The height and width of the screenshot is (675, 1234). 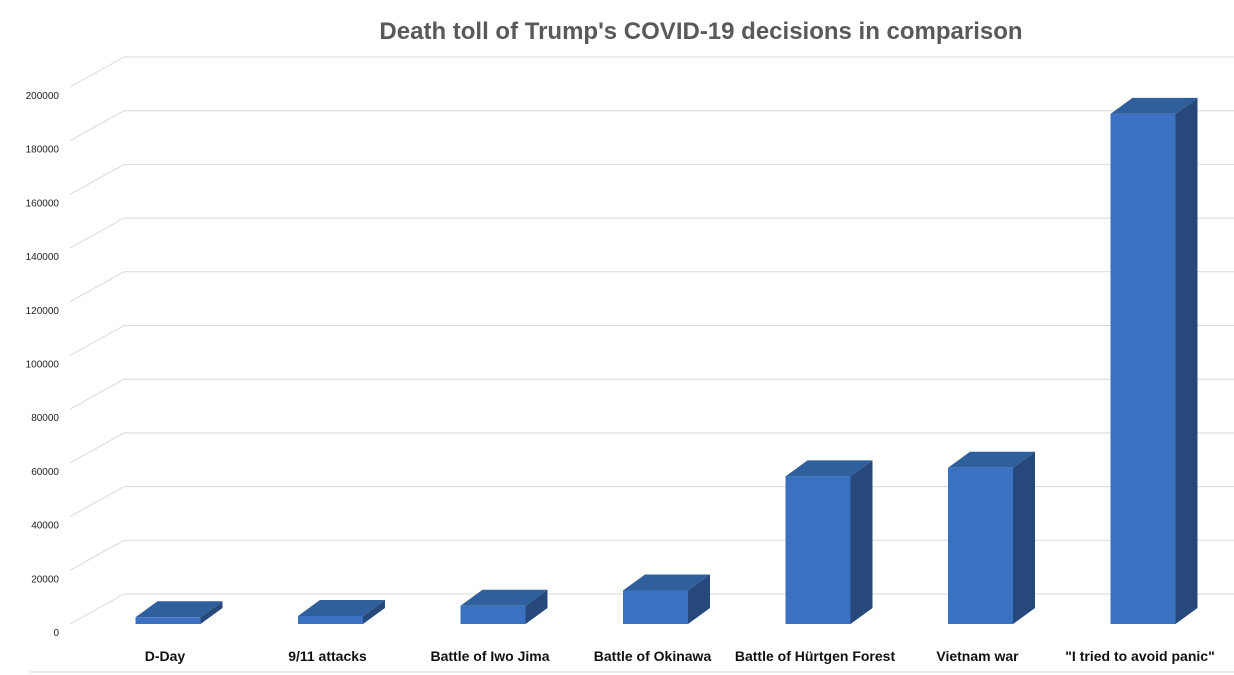 What do you see at coordinates (1139, 656) in the screenshot?
I see `x-category-label: "I tried to avoid panic"` at bounding box center [1139, 656].